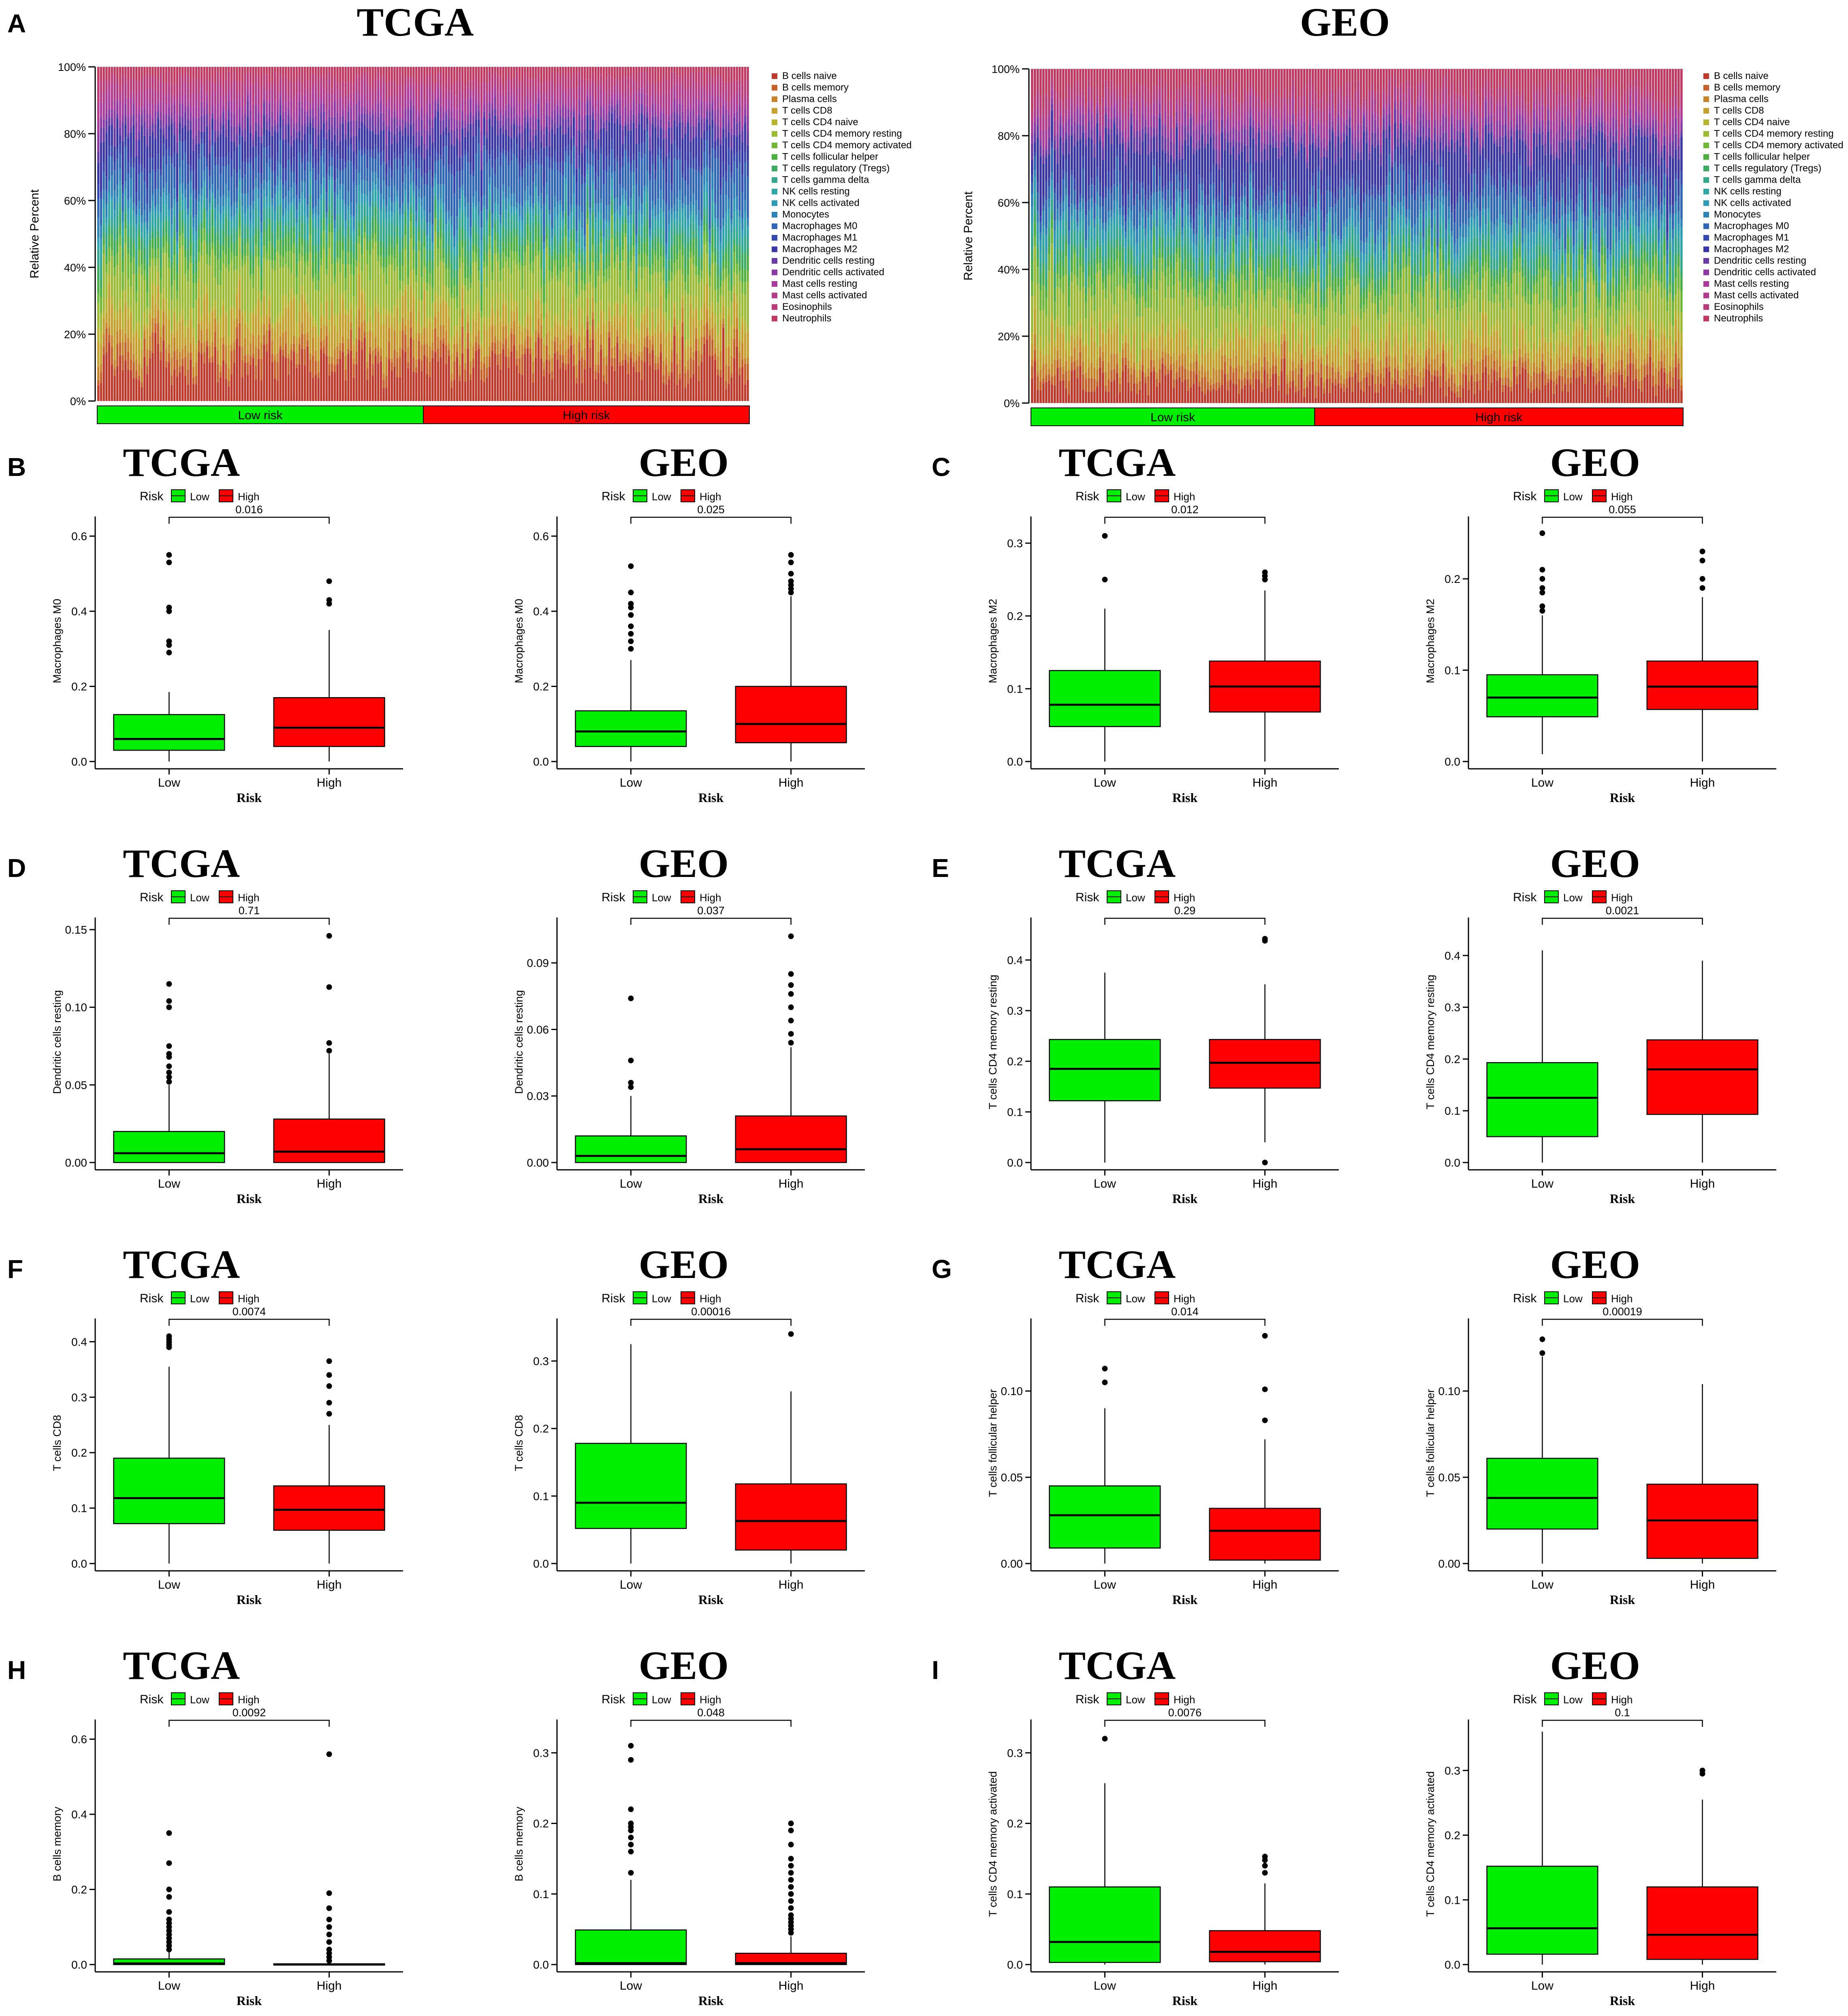  I want to click on y-axis-label: Relative Percent, so click(34, 234).